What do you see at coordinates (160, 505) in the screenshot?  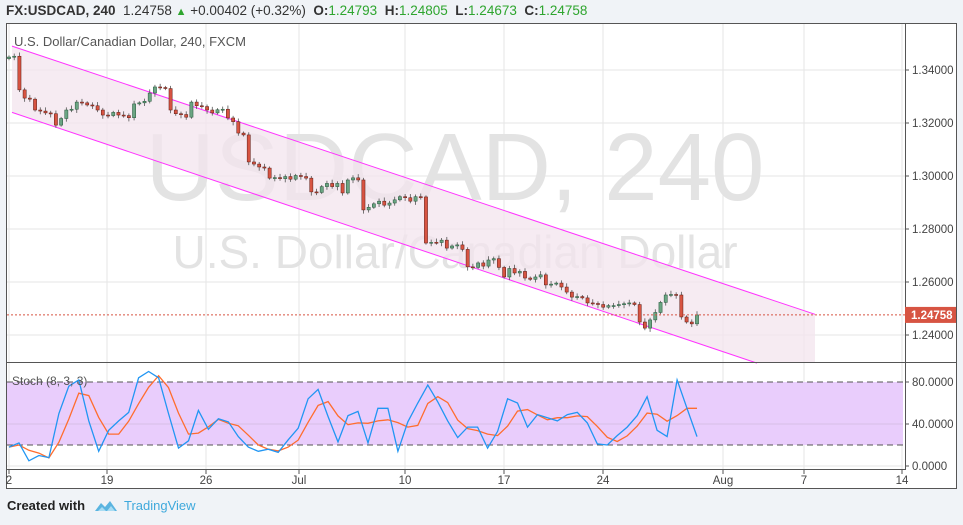 I see `tradingview-link: TradingView` at bounding box center [160, 505].